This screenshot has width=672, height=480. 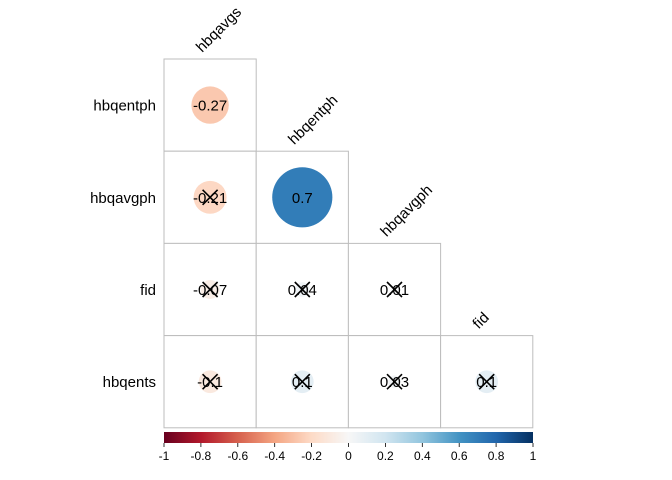 I want to click on colorbar-tick-label: 0.2, so click(x=385, y=456).